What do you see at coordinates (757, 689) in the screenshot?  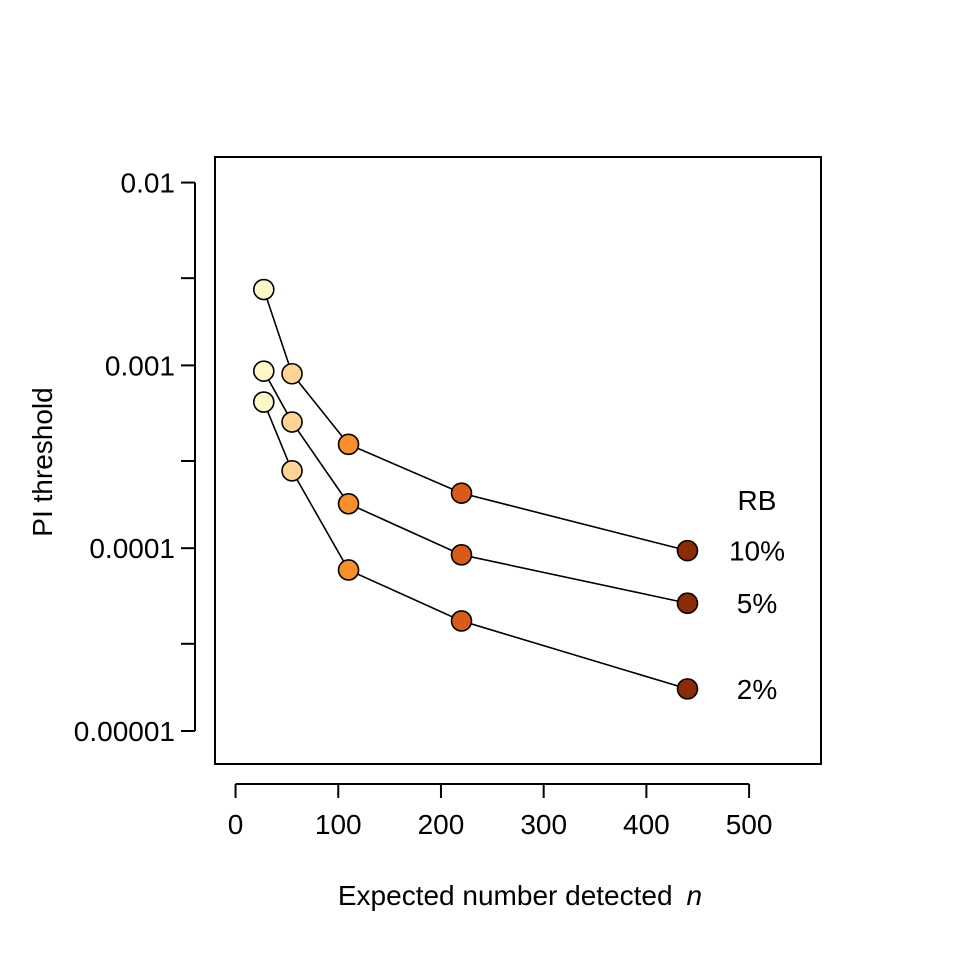 I see `series-label: 2%` at bounding box center [757, 689].